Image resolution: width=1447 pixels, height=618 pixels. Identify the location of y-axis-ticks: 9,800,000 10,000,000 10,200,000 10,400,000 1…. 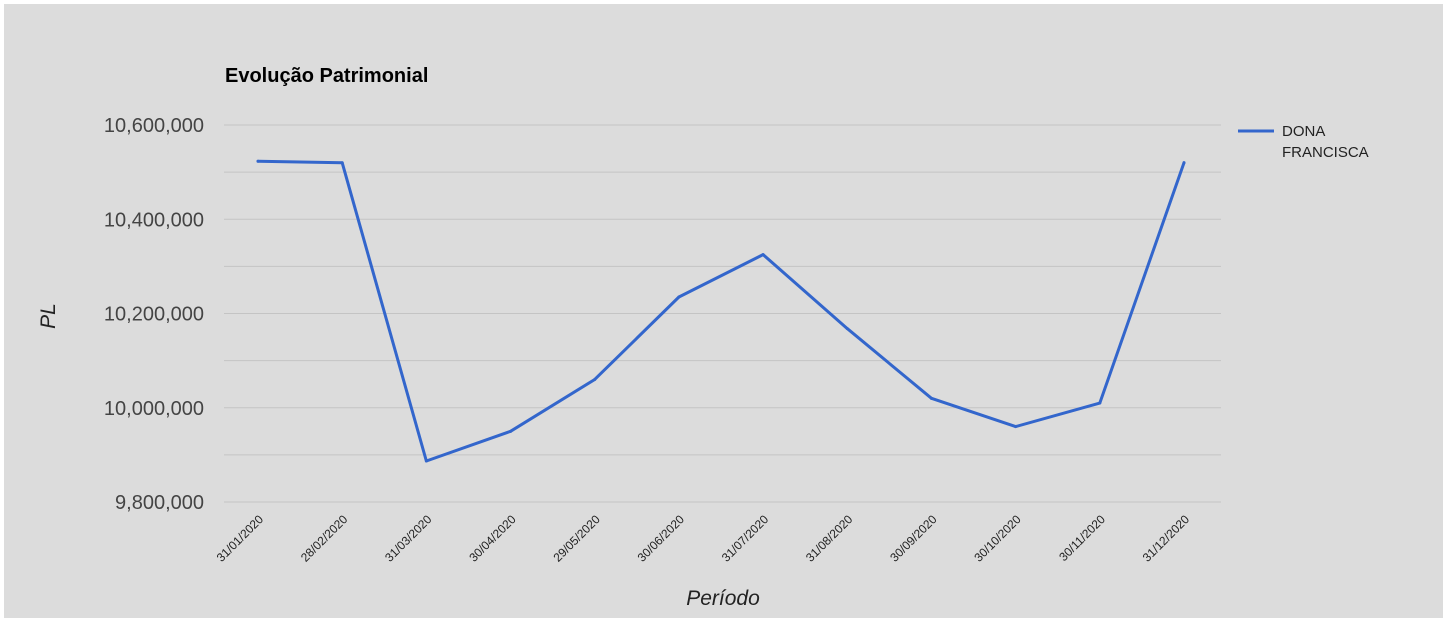
(154, 314).